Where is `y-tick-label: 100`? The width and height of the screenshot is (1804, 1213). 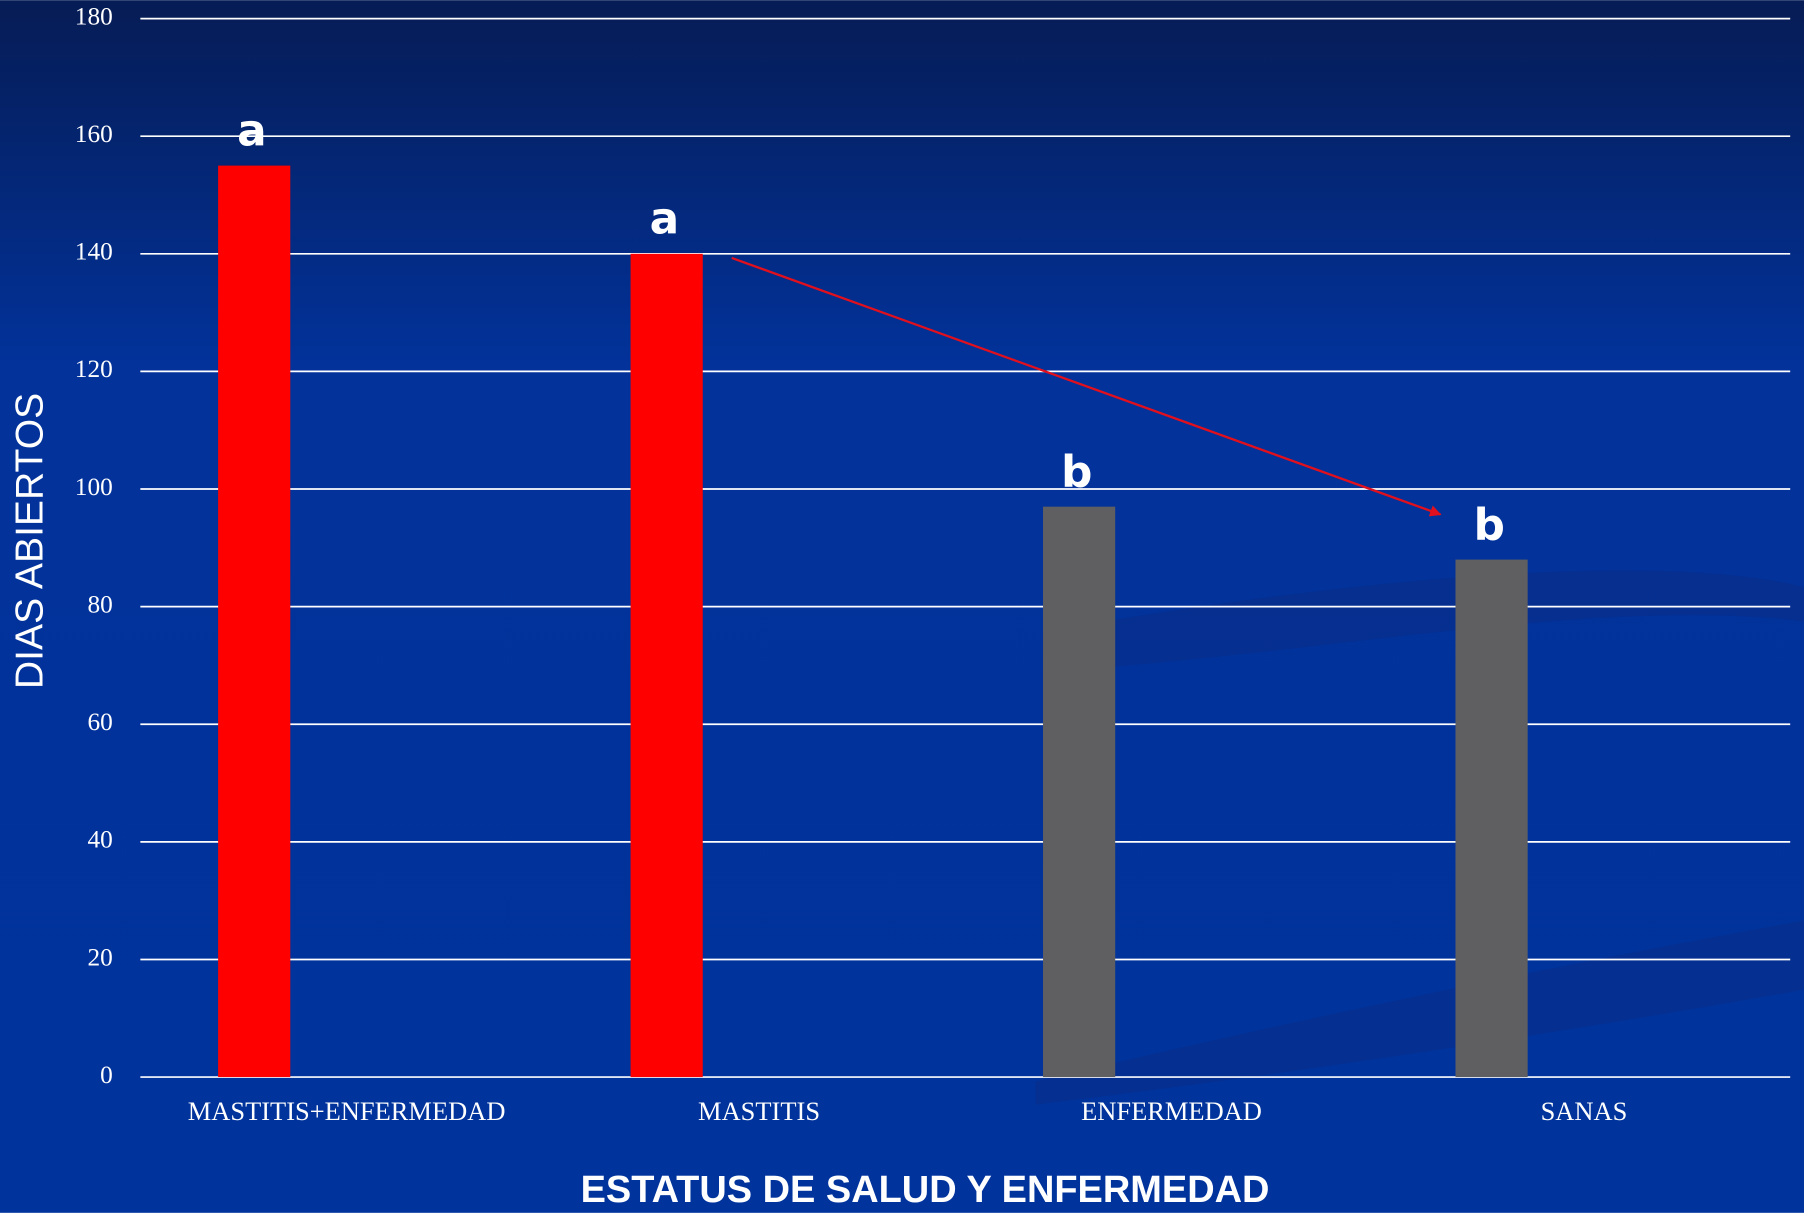 y-tick-label: 100 is located at coordinates (94, 487).